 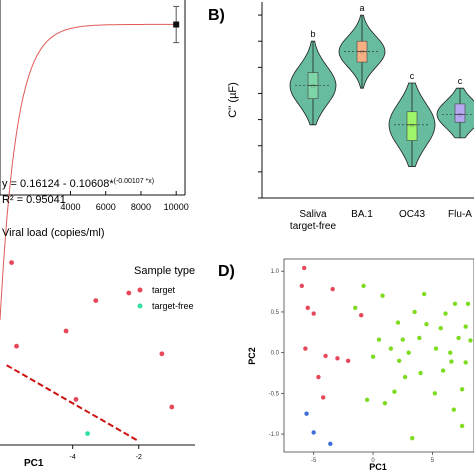 What do you see at coordinates (378, 467) in the screenshot?
I see `panel-d-x-label: PC1` at bounding box center [378, 467].